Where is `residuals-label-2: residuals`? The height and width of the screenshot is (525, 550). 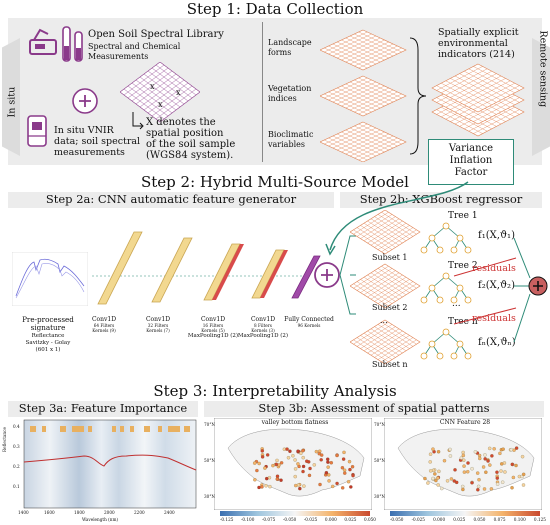 residuals-label-2: residuals is located at coordinates (494, 318).